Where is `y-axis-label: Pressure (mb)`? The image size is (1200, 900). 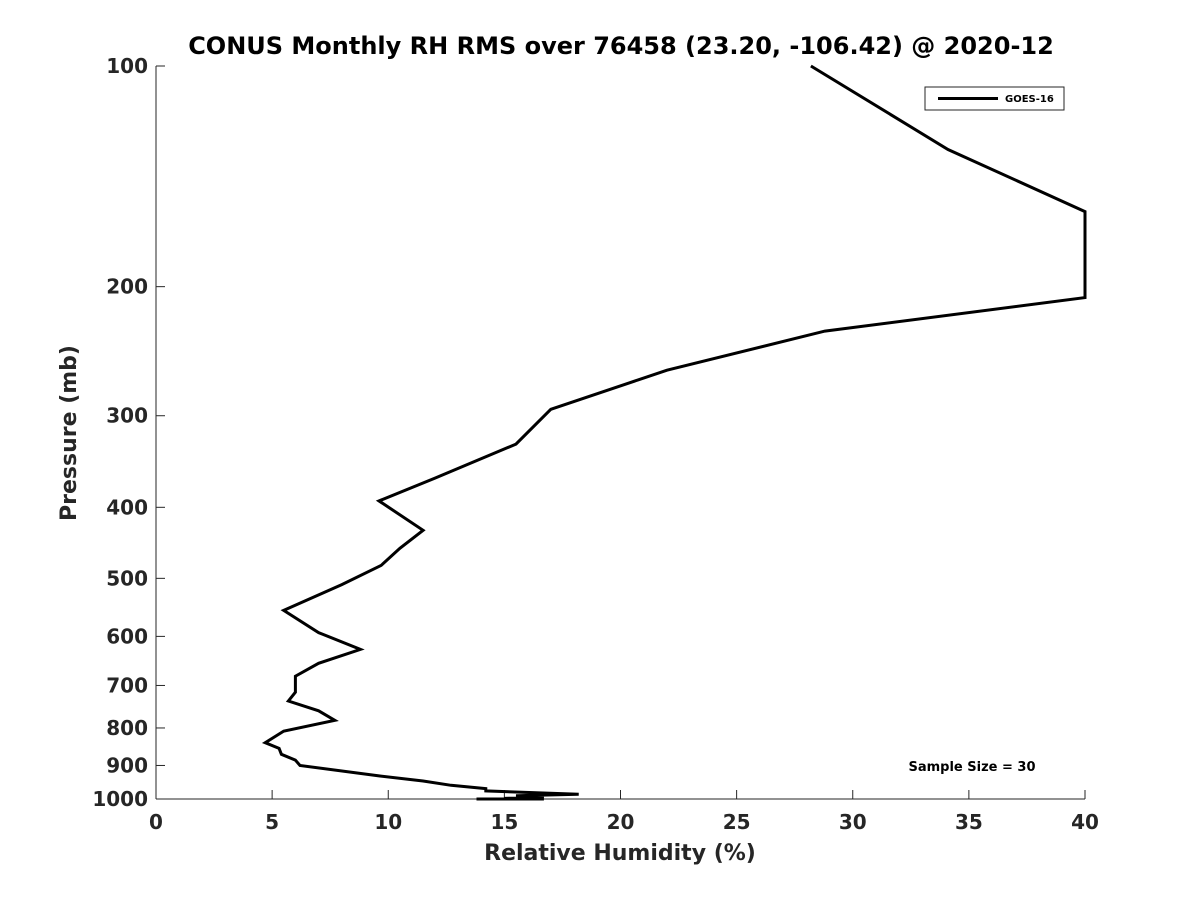
y-axis-label: Pressure (mb) is located at coordinates (69, 433).